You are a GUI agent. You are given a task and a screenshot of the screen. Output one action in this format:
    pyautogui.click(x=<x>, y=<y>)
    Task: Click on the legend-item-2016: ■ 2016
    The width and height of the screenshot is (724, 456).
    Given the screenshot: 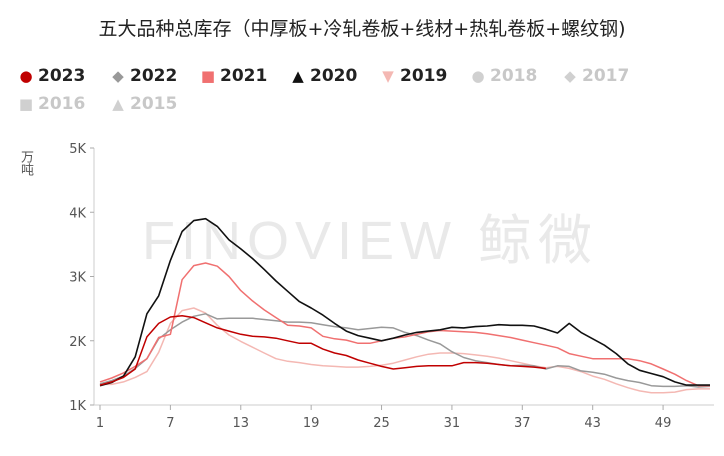 What is the action you would take?
    pyautogui.click(x=51, y=104)
    